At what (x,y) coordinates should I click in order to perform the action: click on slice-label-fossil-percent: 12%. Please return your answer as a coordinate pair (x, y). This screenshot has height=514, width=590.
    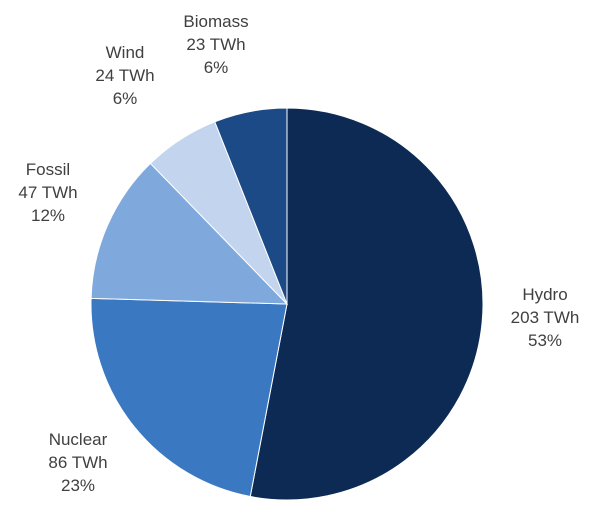
    Looking at the image, I should click on (48, 215).